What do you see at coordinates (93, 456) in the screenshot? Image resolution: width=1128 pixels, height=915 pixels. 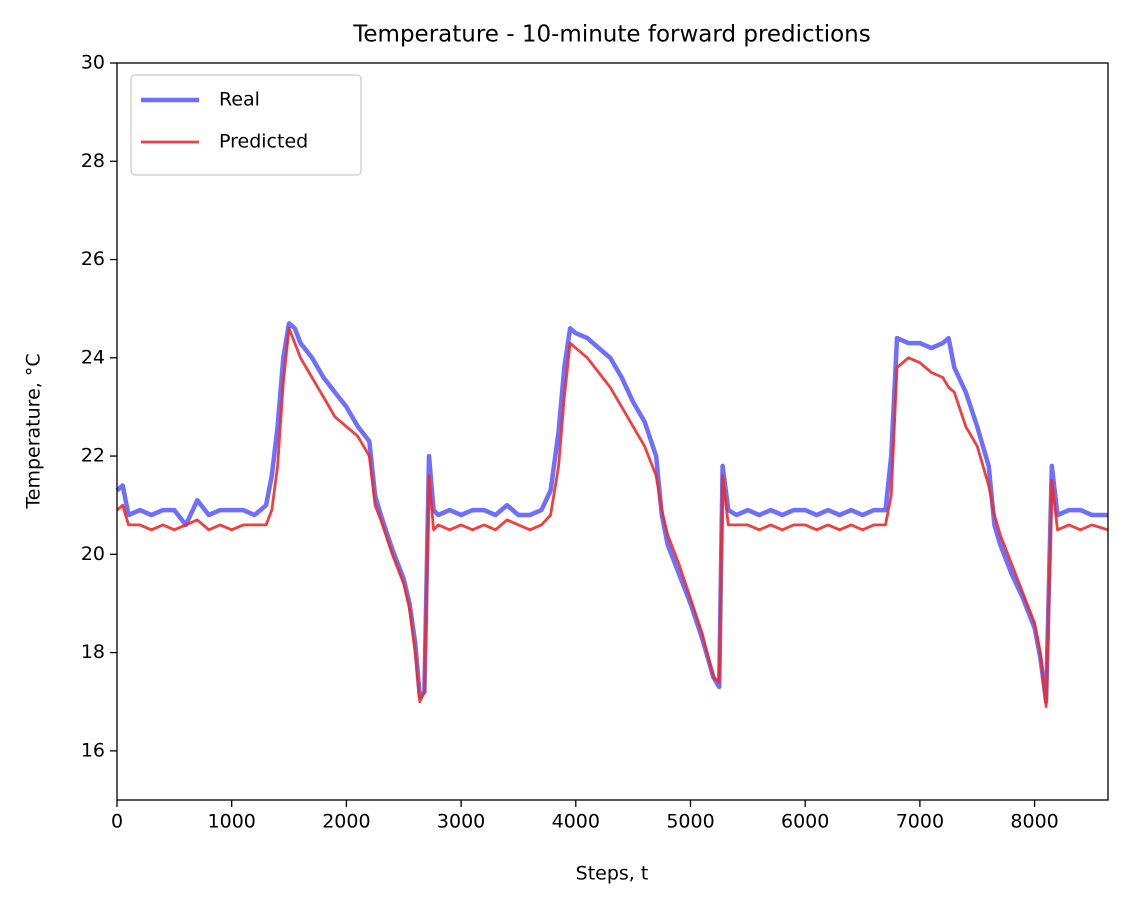 I see `y-tick-label: 22` at bounding box center [93, 456].